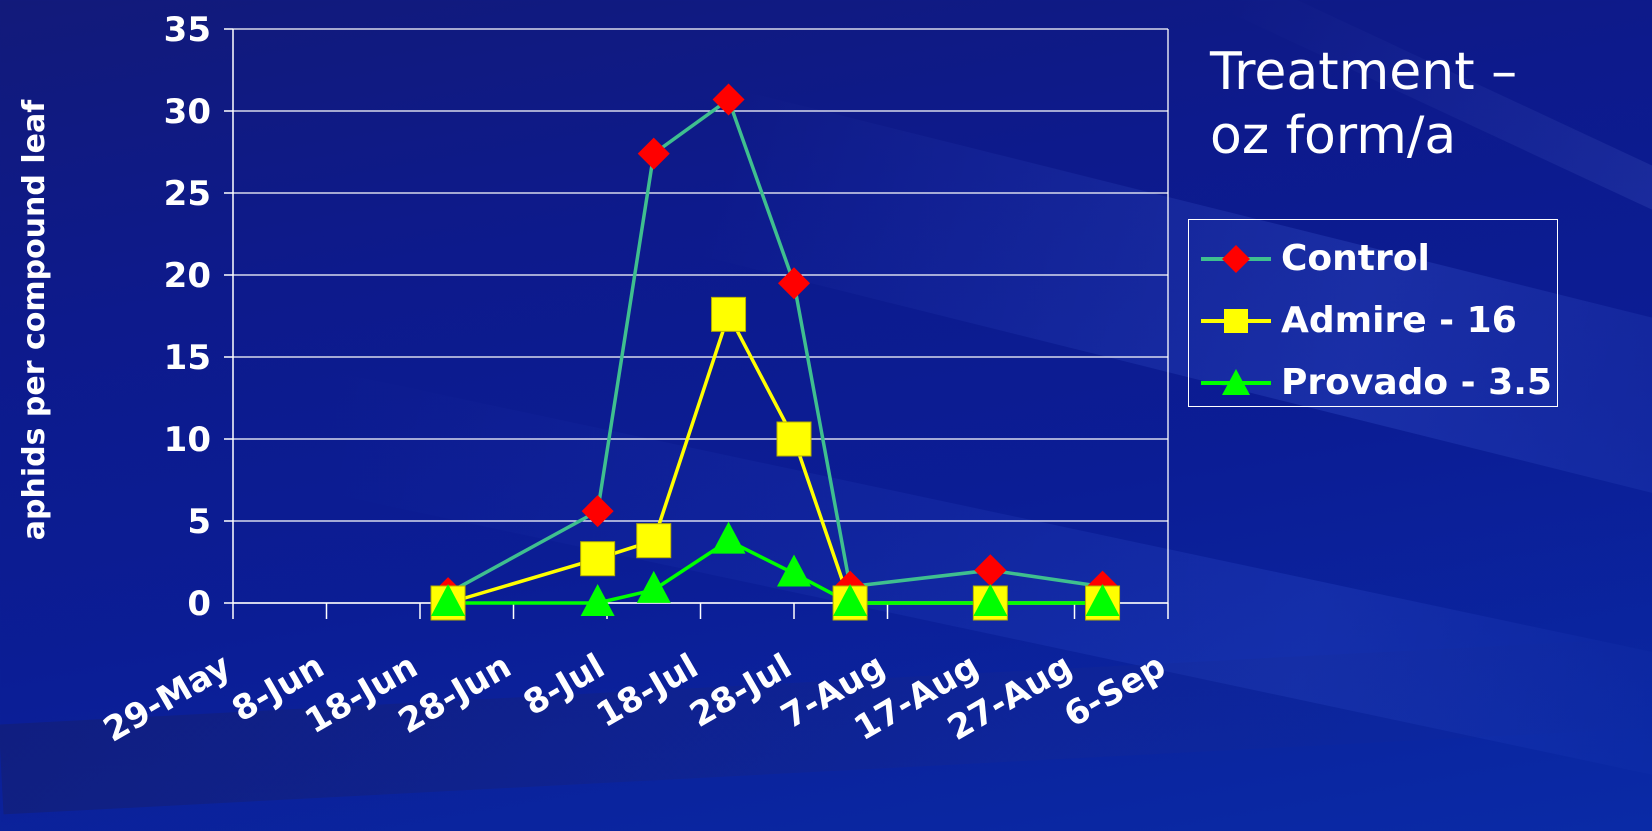  What do you see at coordinates (1355, 258) in the screenshot?
I see `legend-label-control: Control` at bounding box center [1355, 258].